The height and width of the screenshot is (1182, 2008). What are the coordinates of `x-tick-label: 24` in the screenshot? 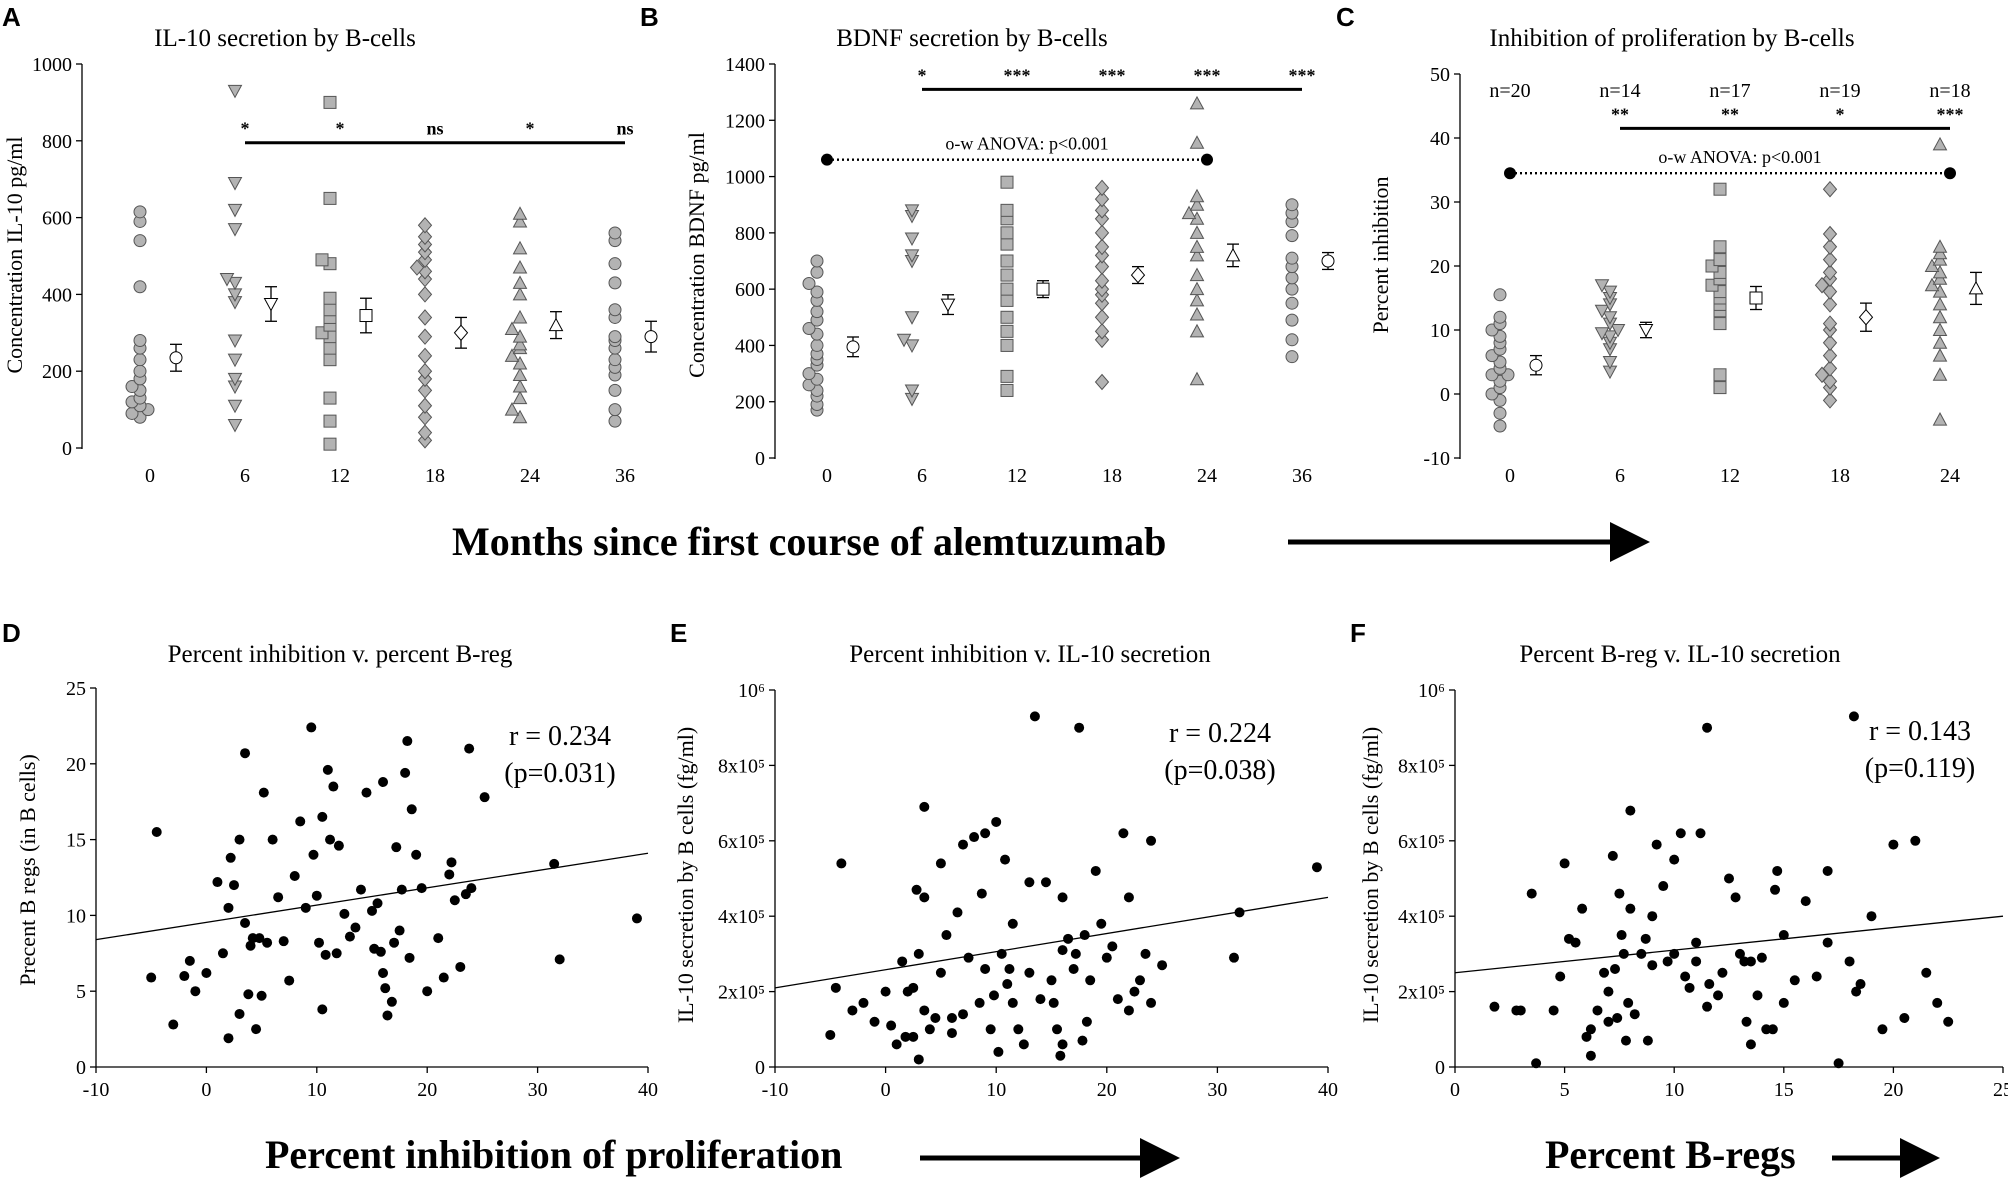 It's located at (530, 476).